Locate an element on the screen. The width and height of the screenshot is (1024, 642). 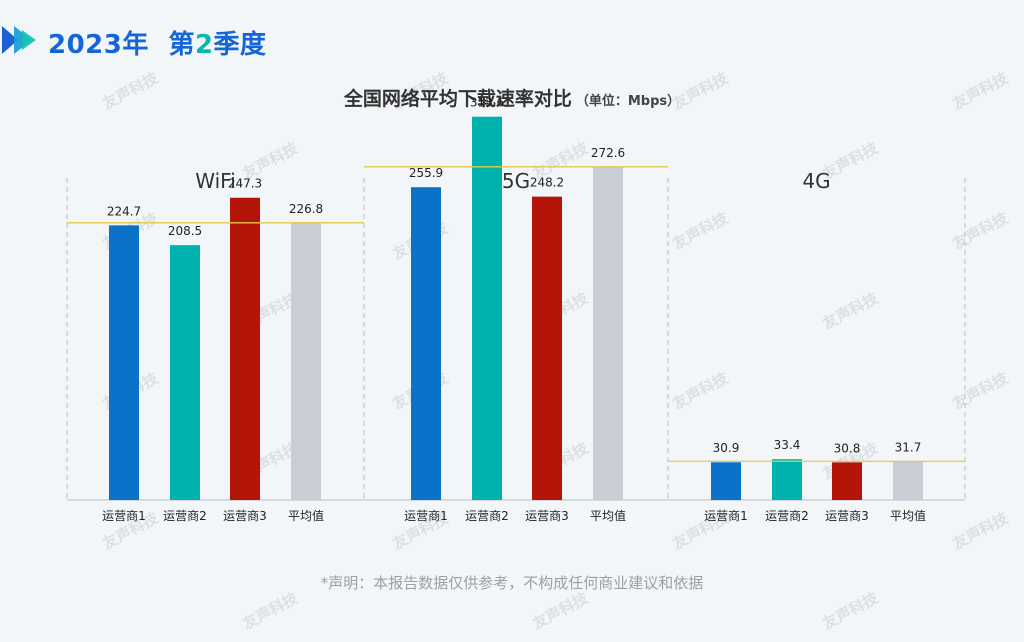
data-label: 31.7 is located at coordinates (908, 447).